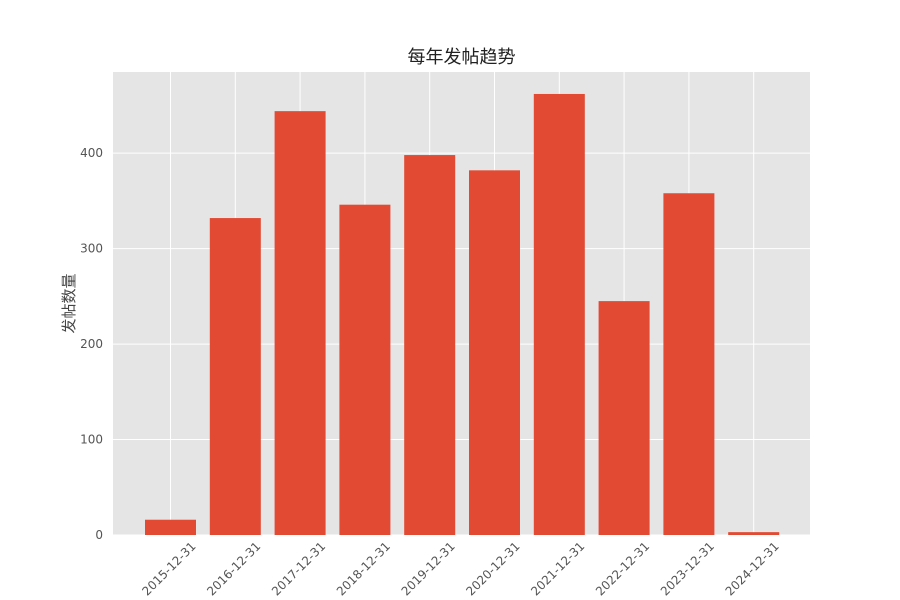 The width and height of the screenshot is (900, 600). What do you see at coordinates (168, 568) in the screenshot?
I see `x-tick-label: 2015-12-31` at bounding box center [168, 568].